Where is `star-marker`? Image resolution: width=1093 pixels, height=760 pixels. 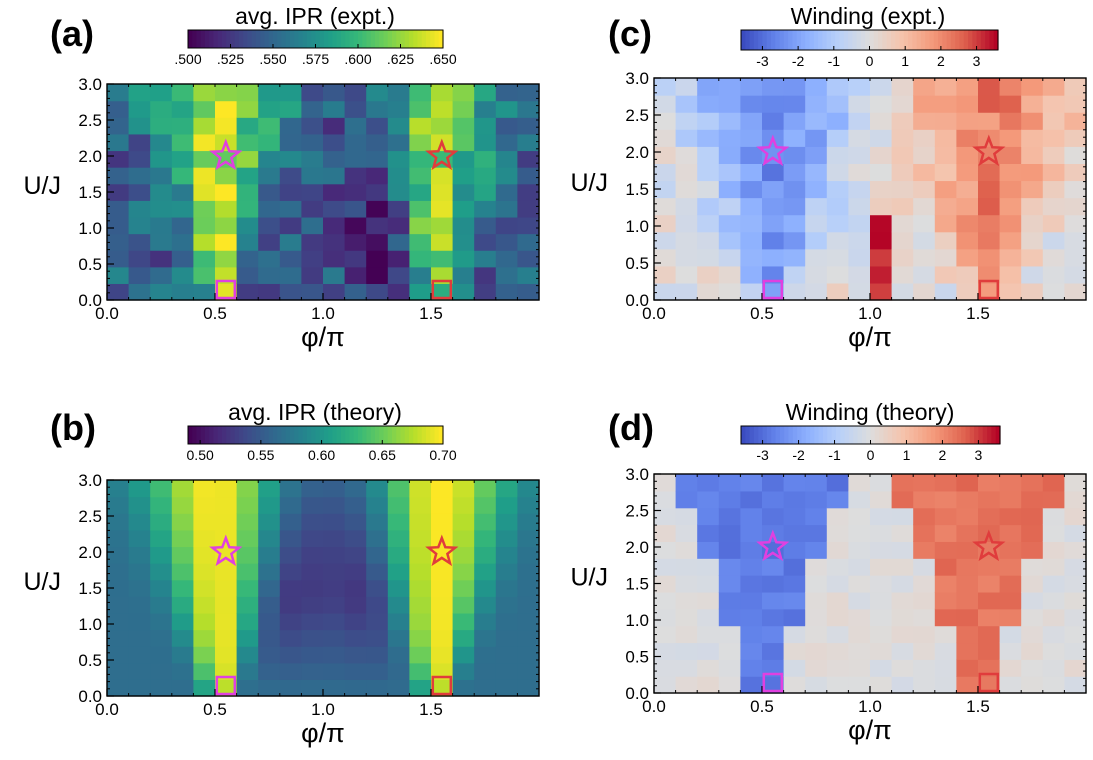 star-marker is located at coordinates (442, 550).